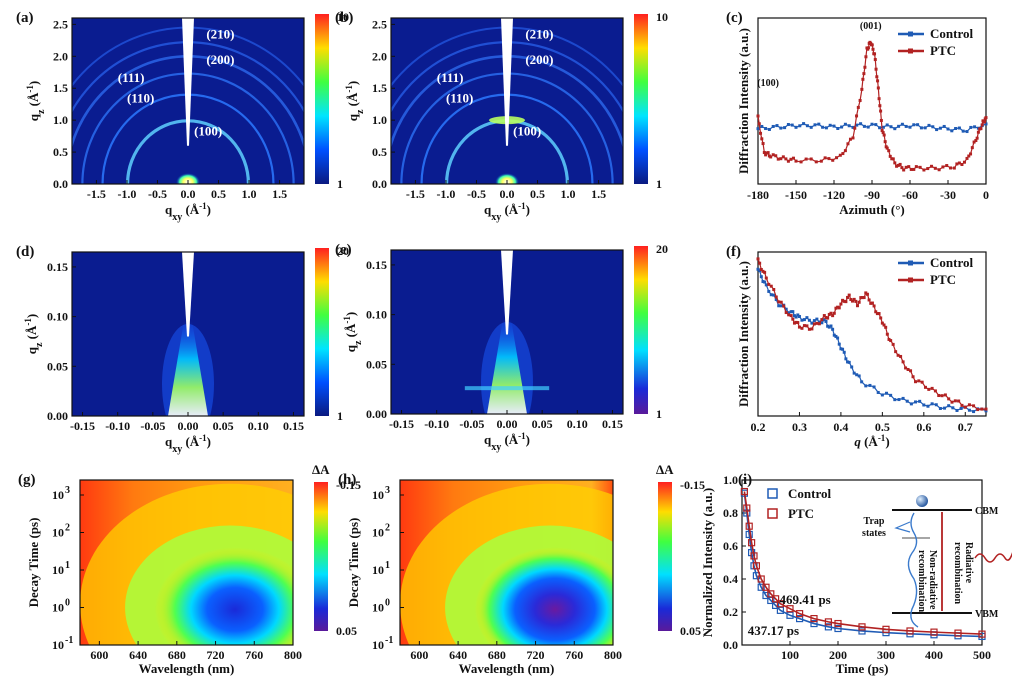  Describe the element at coordinates (539, 59) in the screenshot. I see `peak-annotation: (200)` at that location.